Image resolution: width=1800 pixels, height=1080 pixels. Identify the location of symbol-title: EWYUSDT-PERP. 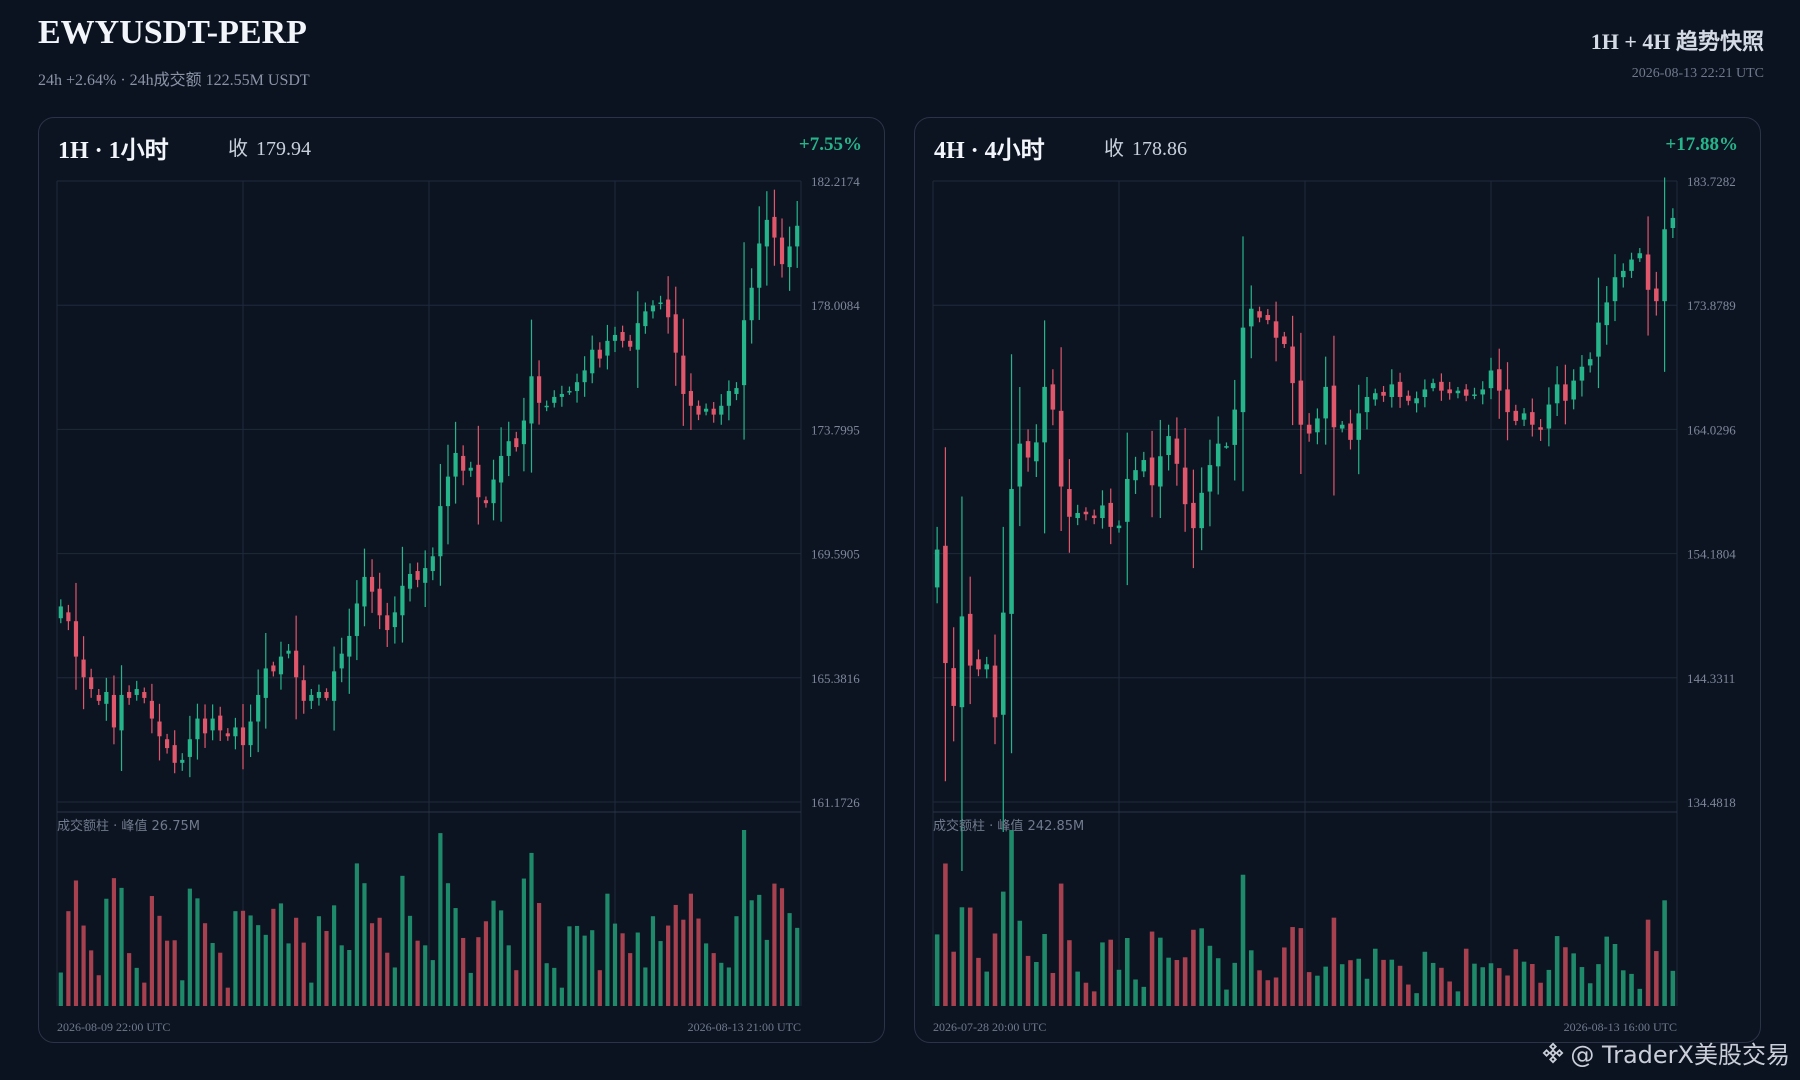
(172, 32).